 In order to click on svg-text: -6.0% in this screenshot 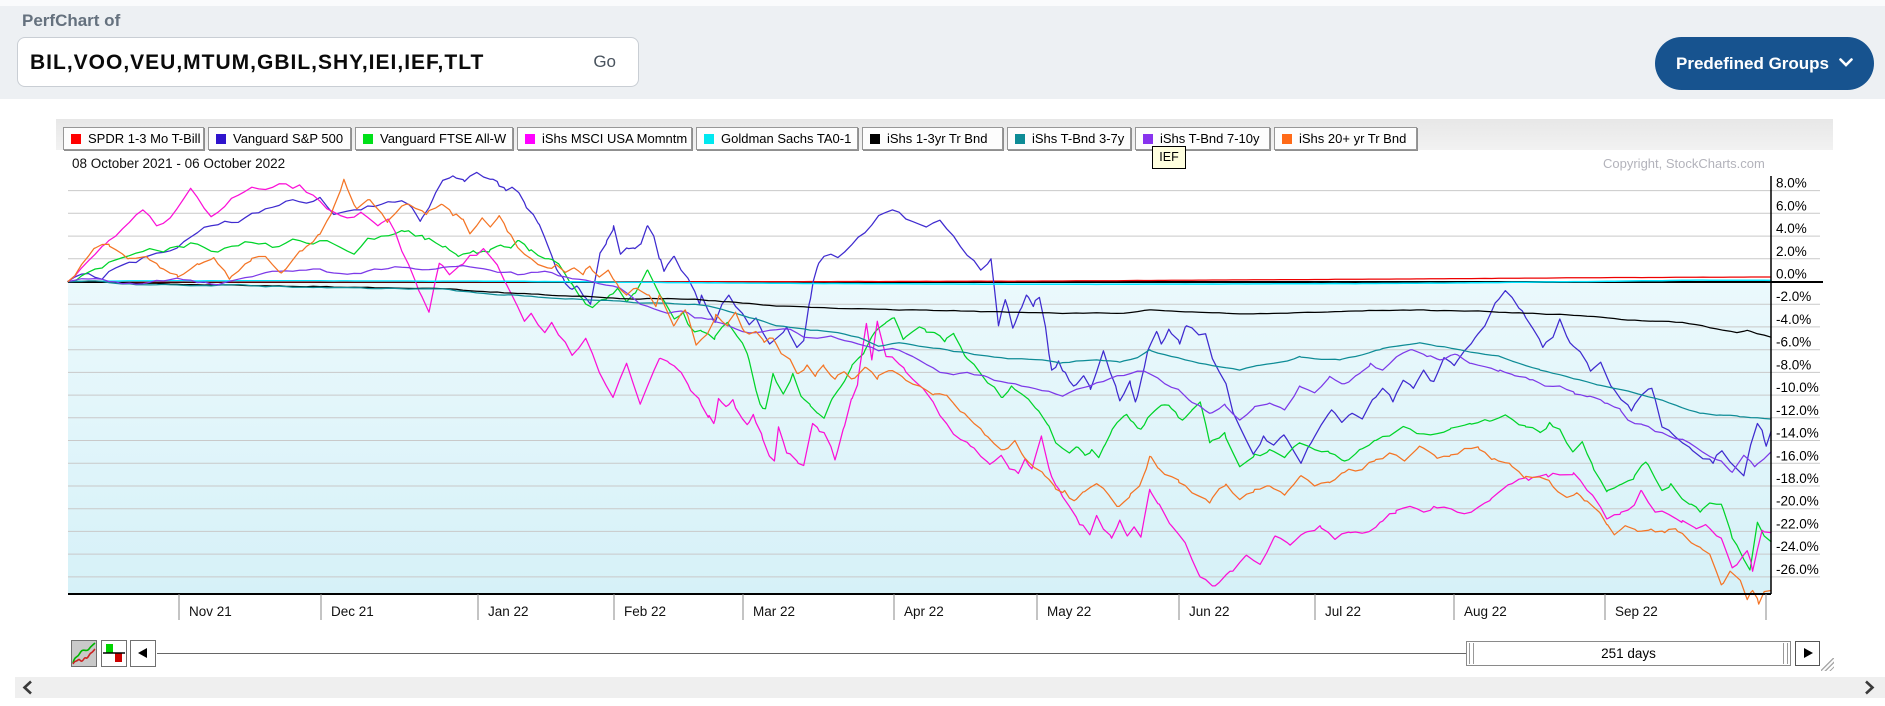, I will do `click(1793, 342)`.